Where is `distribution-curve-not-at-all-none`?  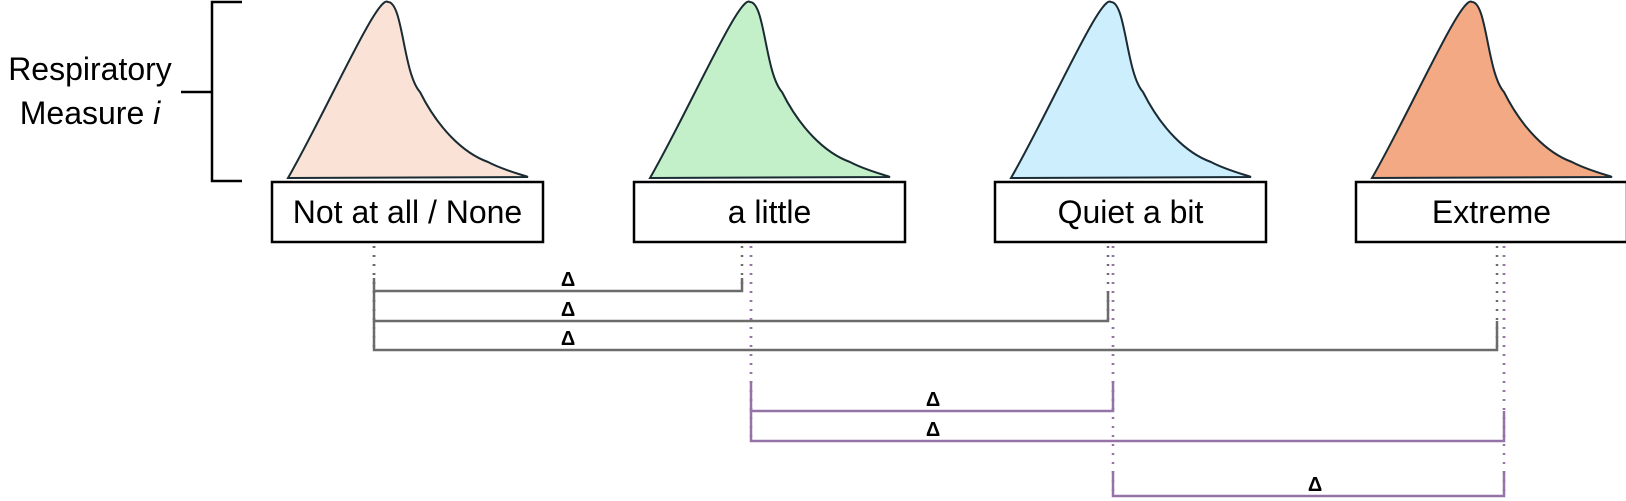 distribution-curve-not-at-all-none is located at coordinates (407, 90).